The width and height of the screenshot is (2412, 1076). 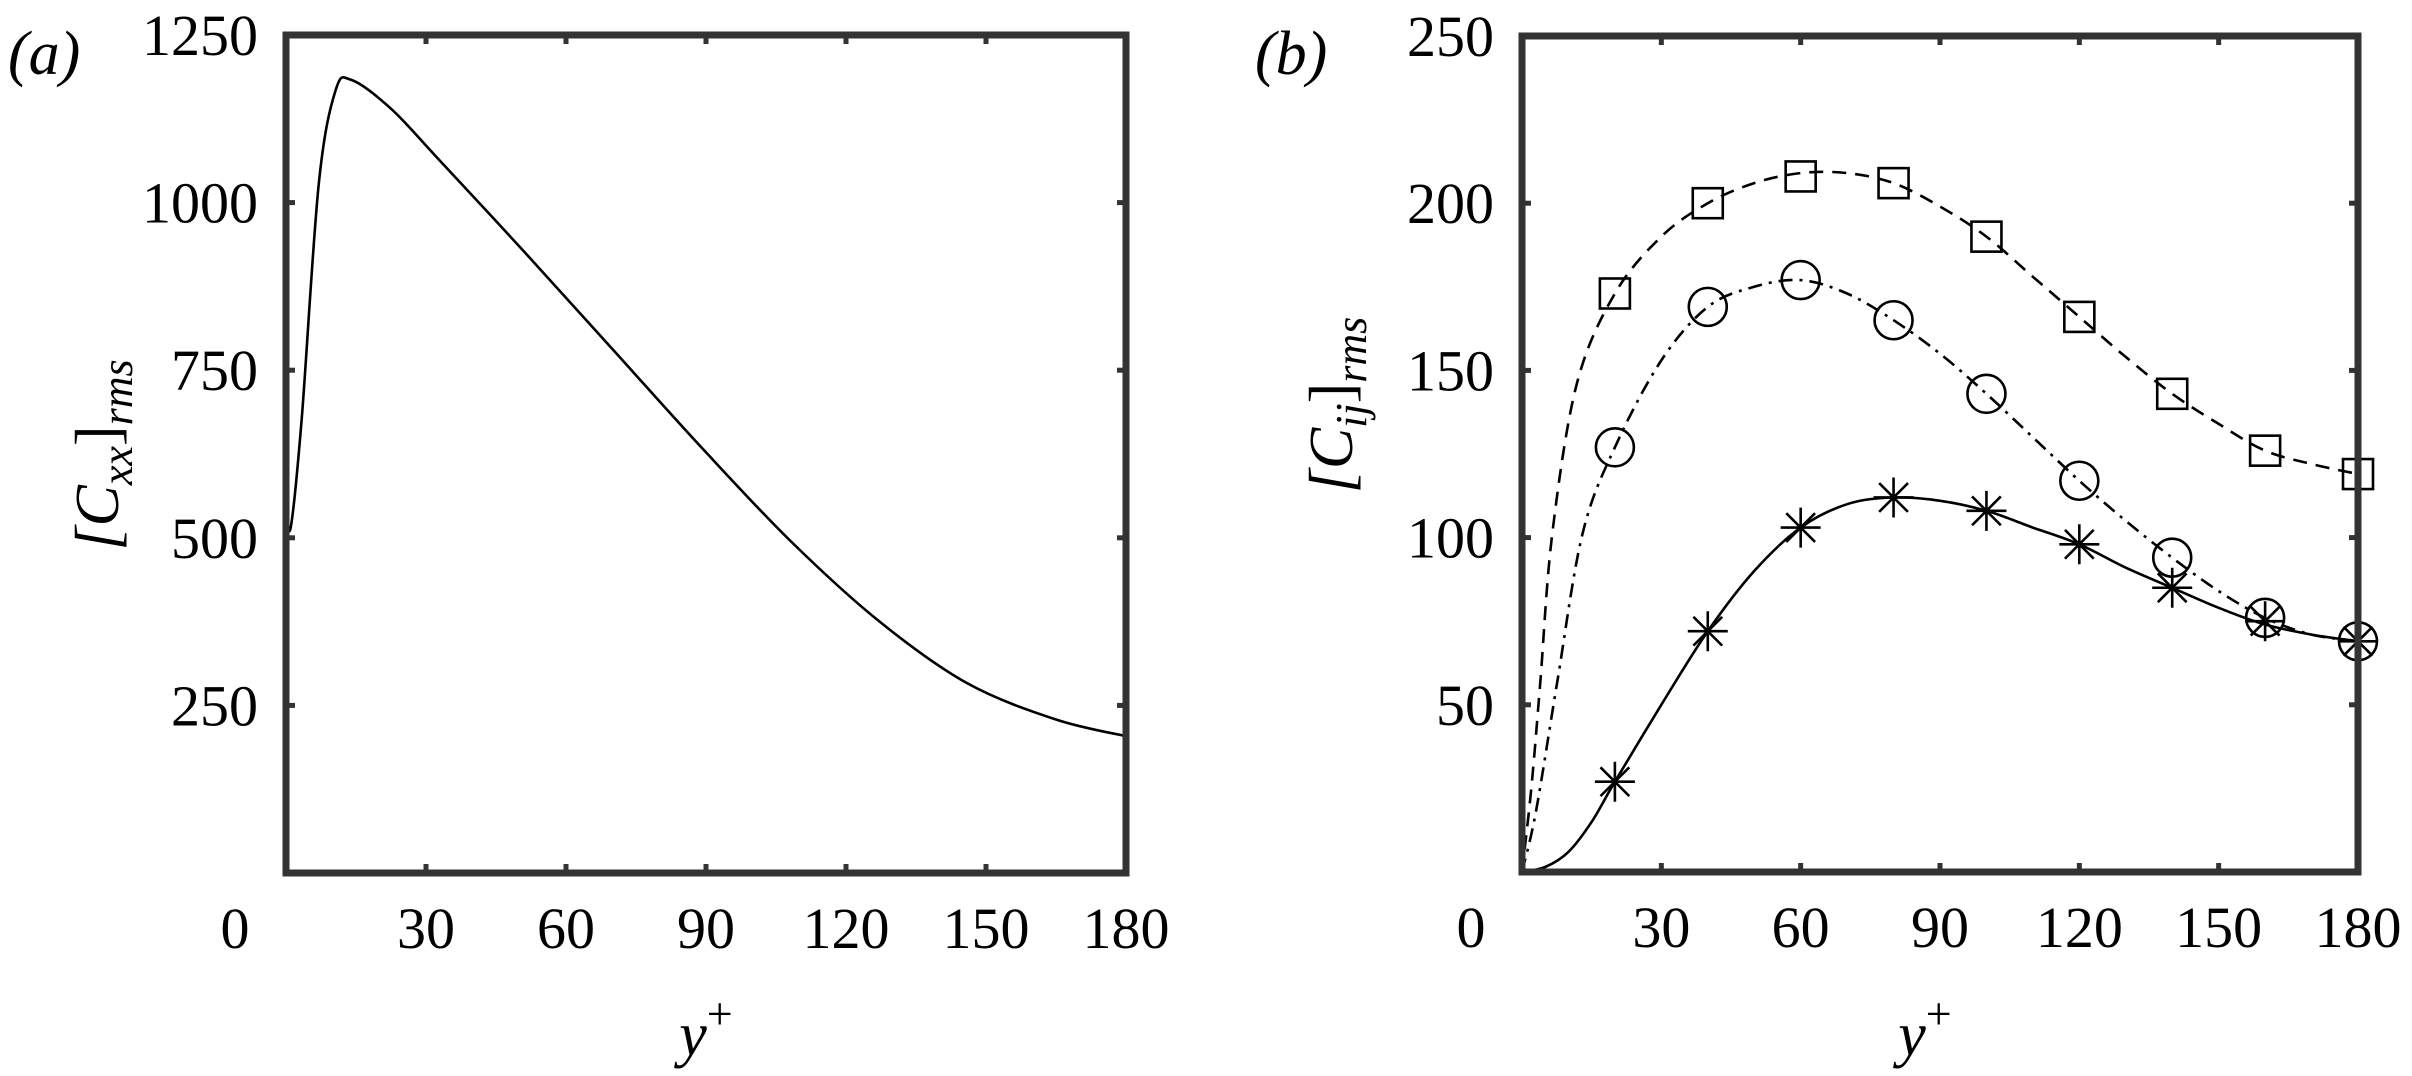 I want to click on panel-a-y-axis-label: [Cxx]rms, so click(x=103, y=454).